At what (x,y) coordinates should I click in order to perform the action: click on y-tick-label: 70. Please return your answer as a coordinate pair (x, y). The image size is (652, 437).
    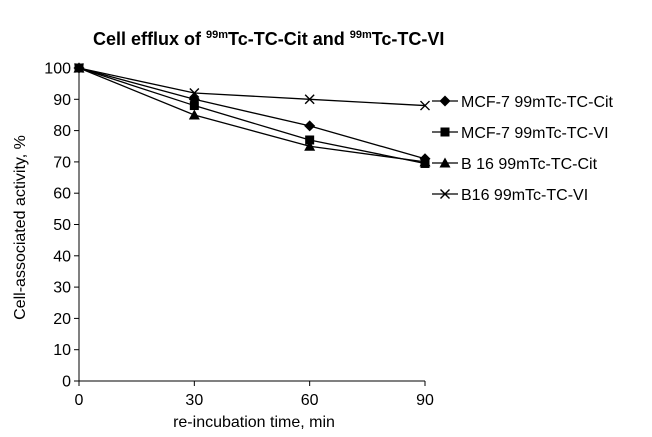
    Looking at the image, I should click on (62, 162).